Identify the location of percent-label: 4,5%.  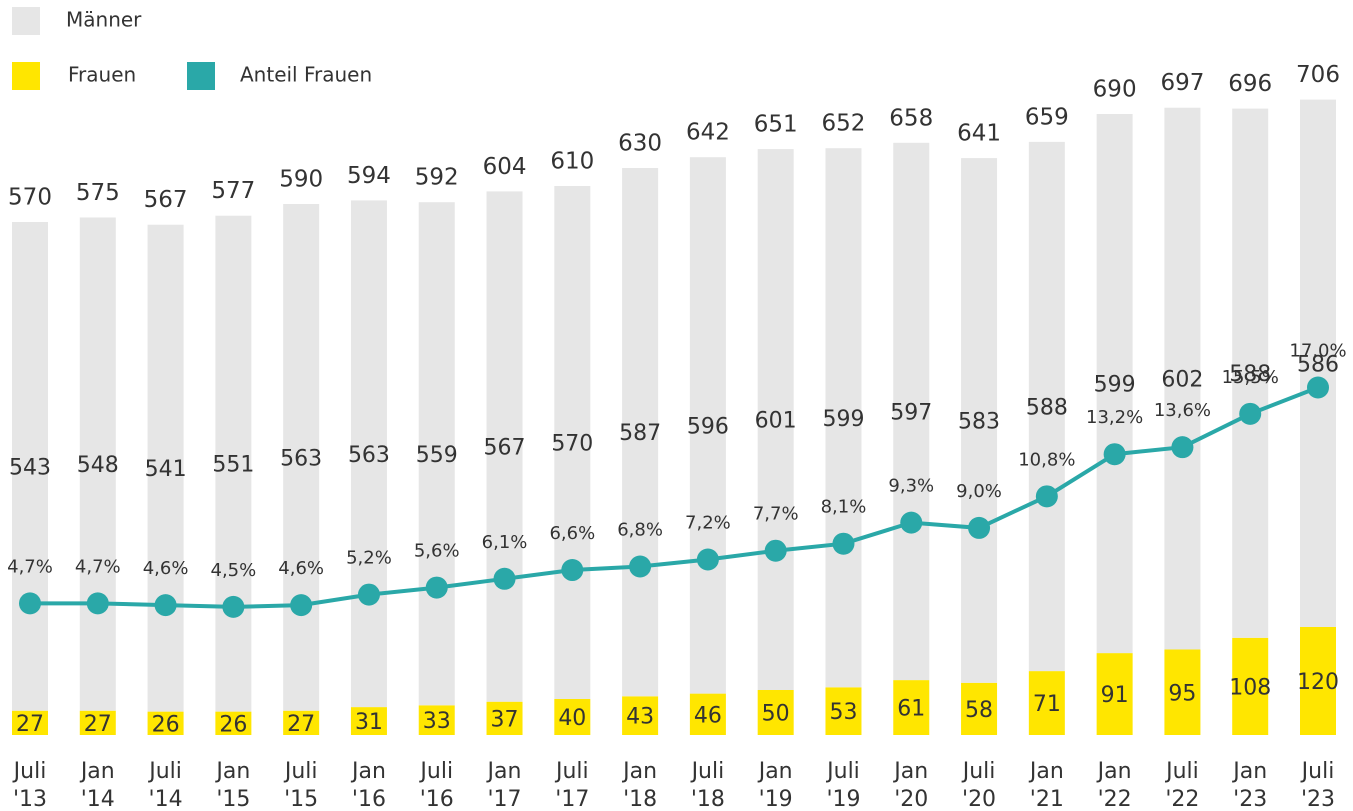
(234, 570).